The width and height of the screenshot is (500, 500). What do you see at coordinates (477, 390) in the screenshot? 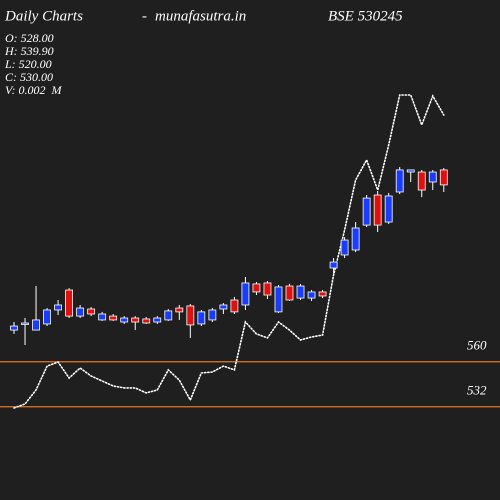
I see `level-label: 532` at bounding box center [477, 390].